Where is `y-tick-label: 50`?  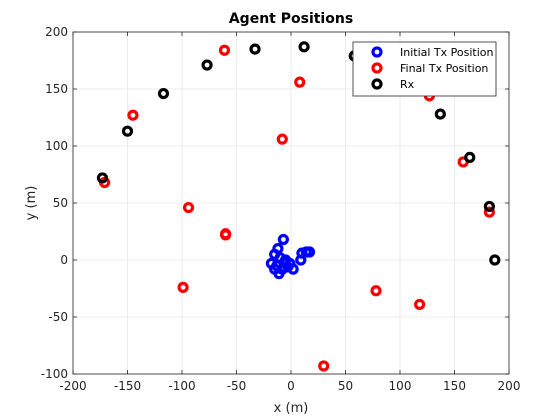 y-tick-label: 50 is located at coordinates (60, 203).